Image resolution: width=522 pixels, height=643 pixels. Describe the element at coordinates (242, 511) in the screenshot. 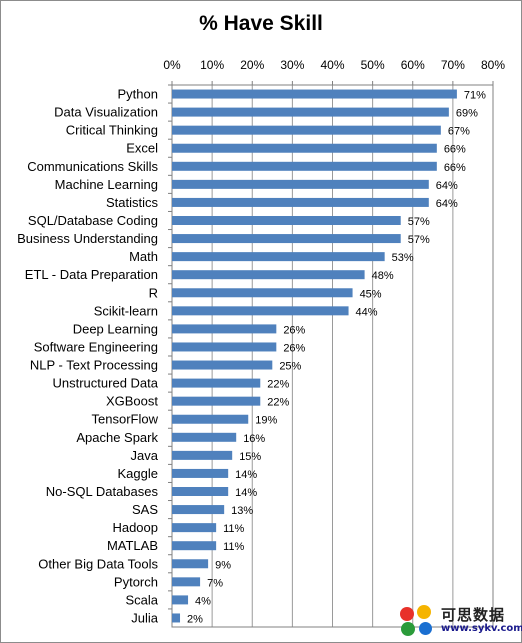

I see `data-label: 13%` at that location.